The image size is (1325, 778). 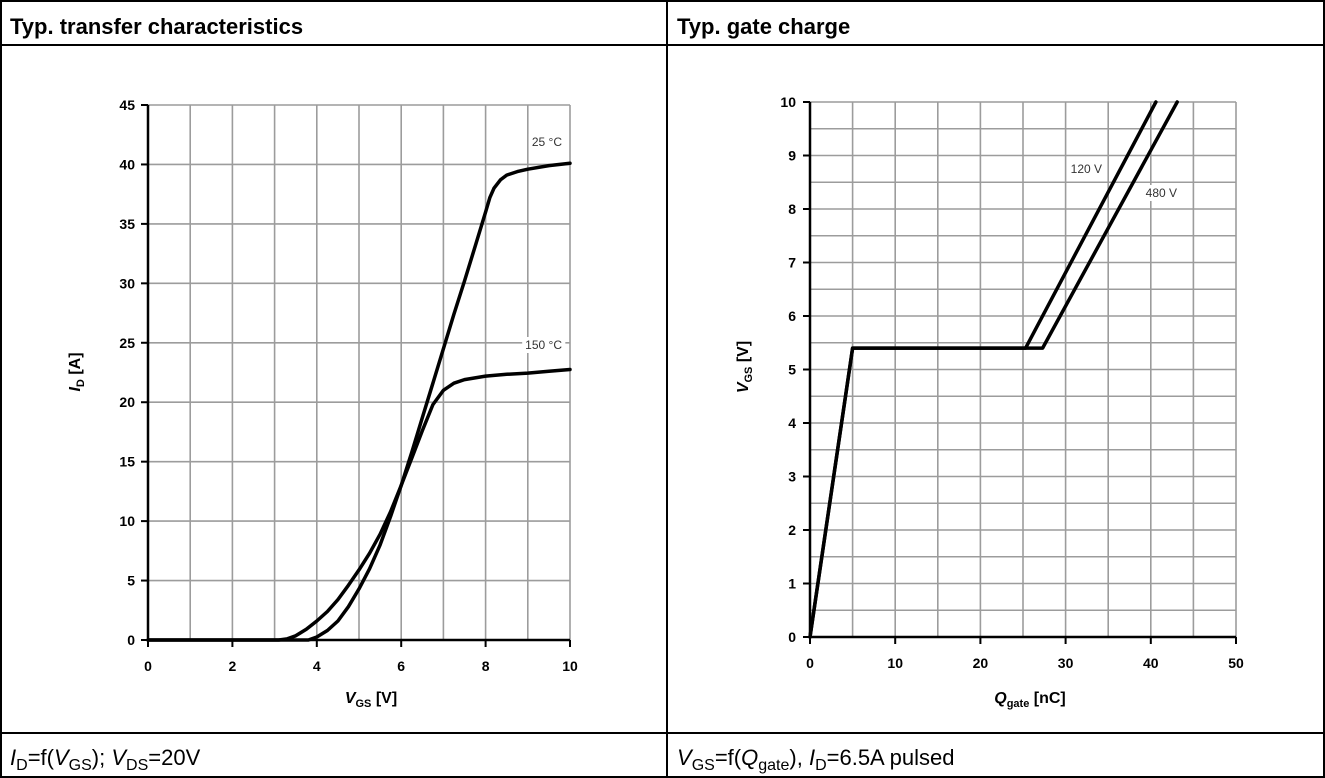 What do you see at coordinates (792, 477) in the screenshot?
I see `y-tick-label: 3` at bounding box center [792, 477].